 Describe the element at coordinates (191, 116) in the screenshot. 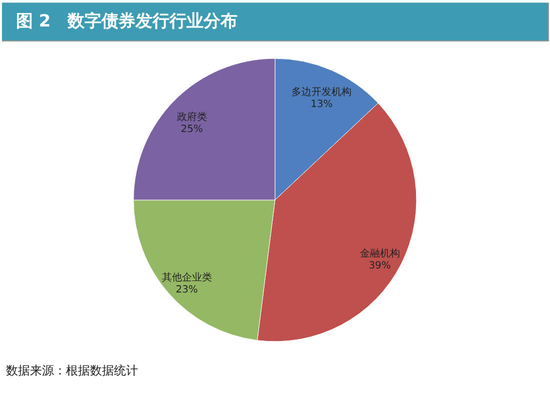

I see `slice-label: 政府类` at that location.